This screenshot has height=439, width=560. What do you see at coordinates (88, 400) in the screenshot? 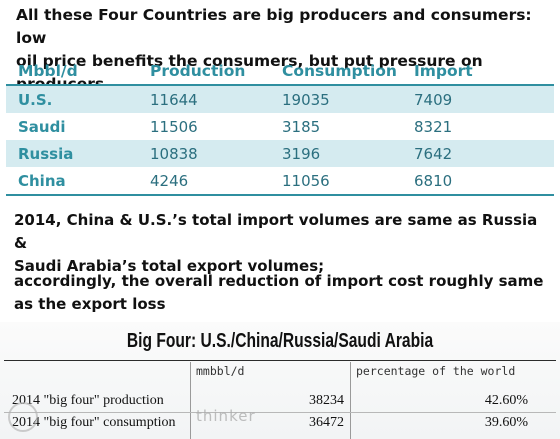
I see `row-label: 2014 "big four" production` at bounding box center [88, 400].